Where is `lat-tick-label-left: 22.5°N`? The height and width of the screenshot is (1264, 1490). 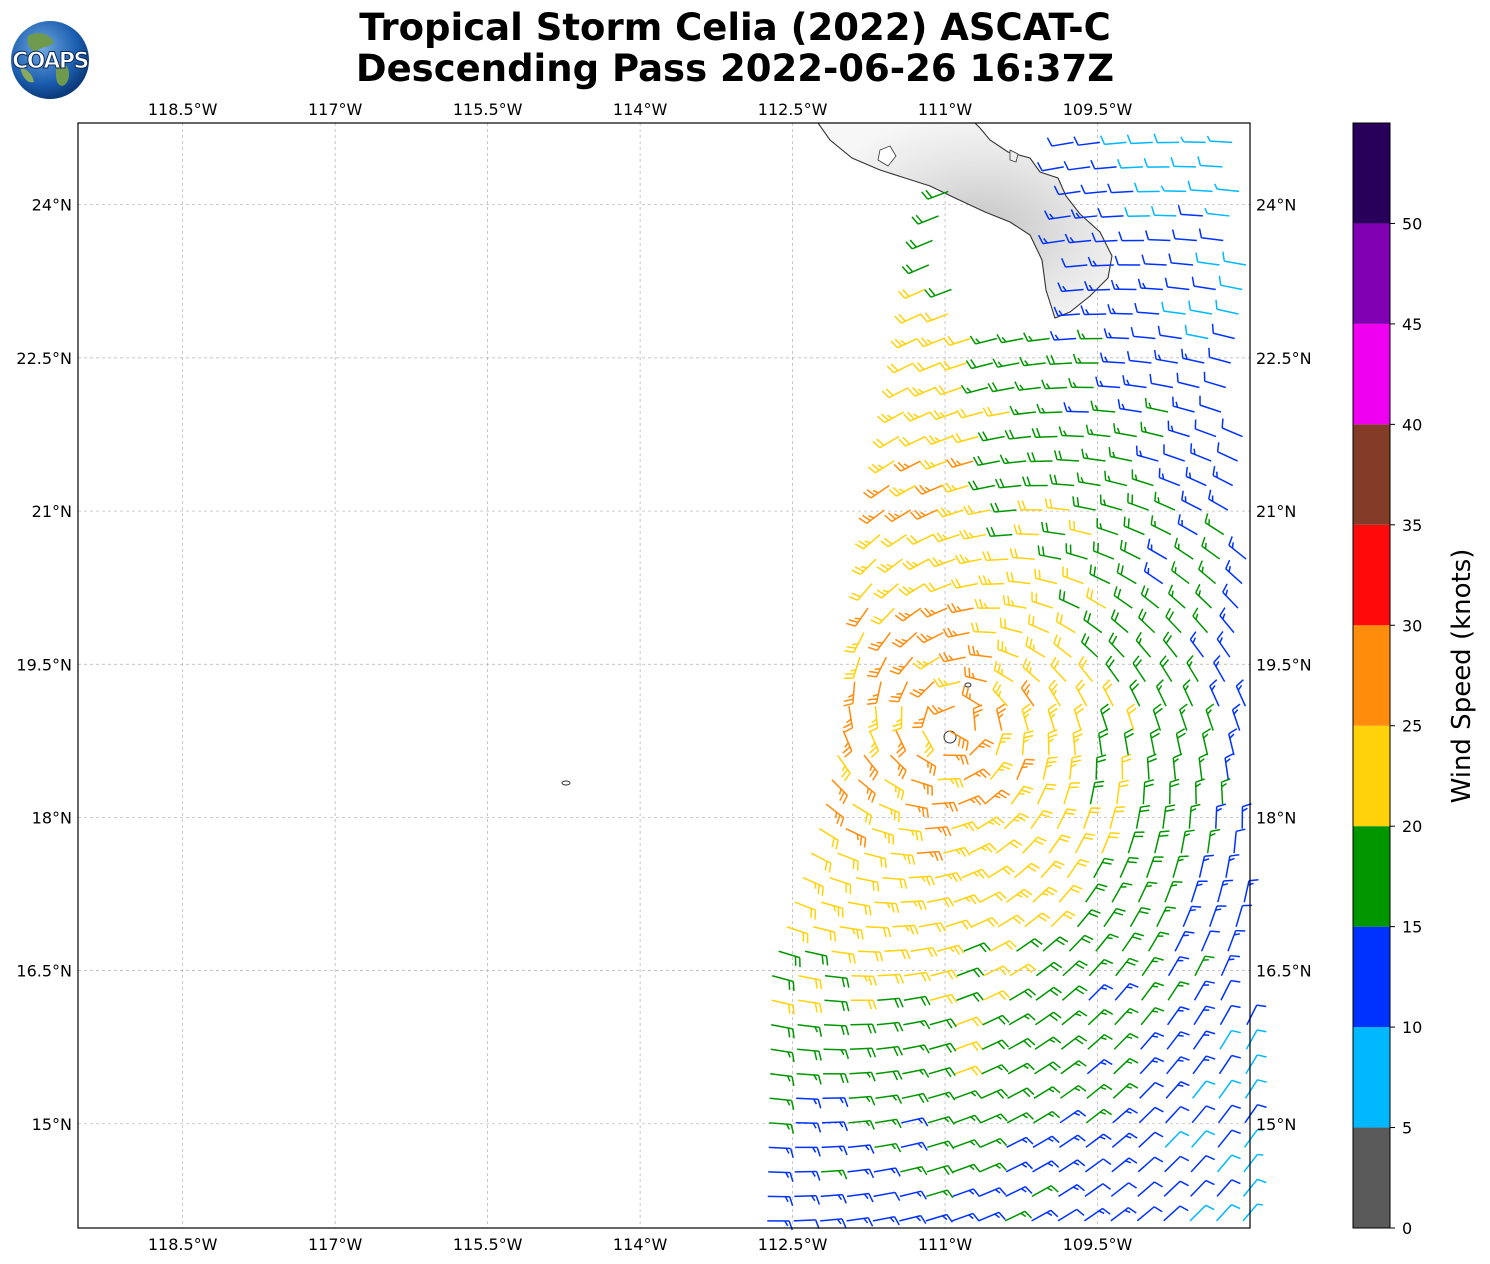
lat-tick-label-left: 22.5°N is located at coordinates (44, 358).